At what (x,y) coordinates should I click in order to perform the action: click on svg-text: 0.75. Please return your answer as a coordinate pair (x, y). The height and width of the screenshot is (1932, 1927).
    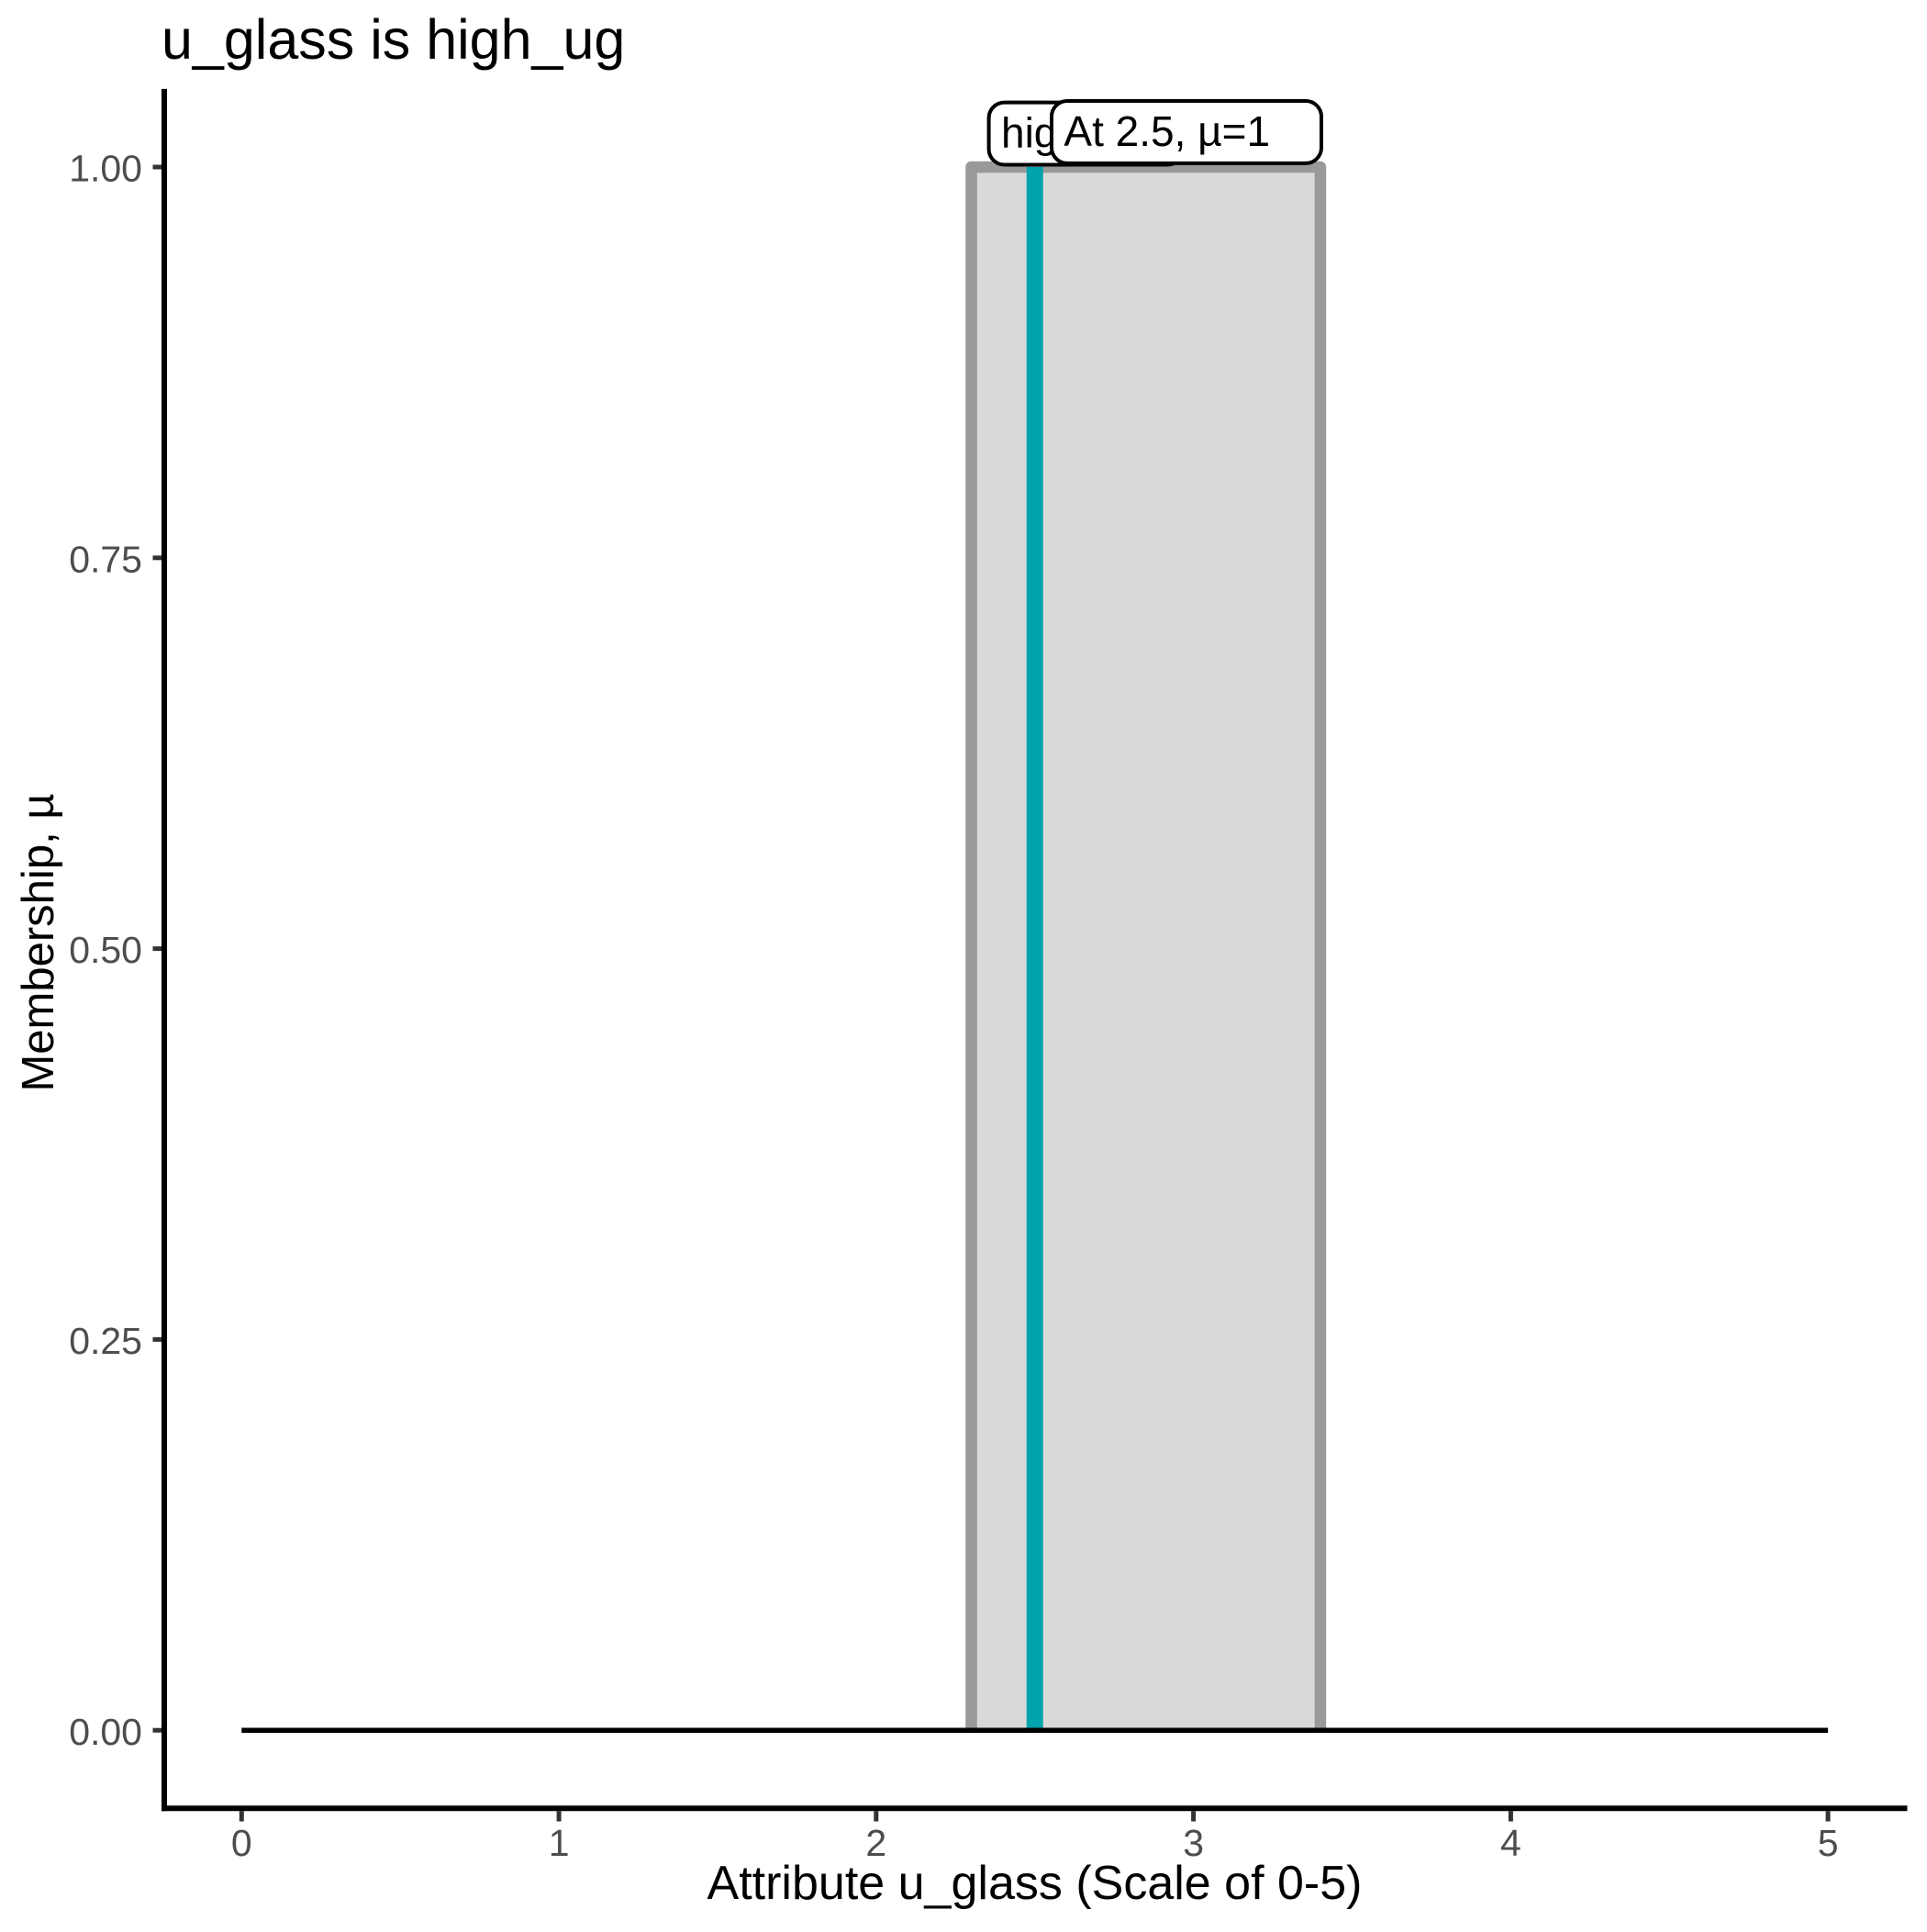
    Looking at the image, I should click on (105, 559).